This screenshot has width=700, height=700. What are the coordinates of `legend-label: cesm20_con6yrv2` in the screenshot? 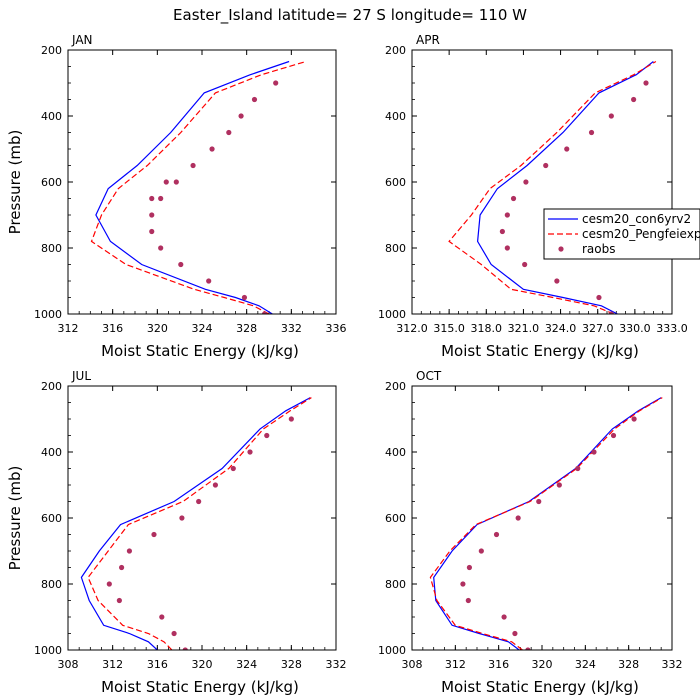 It's located at (636, 219).